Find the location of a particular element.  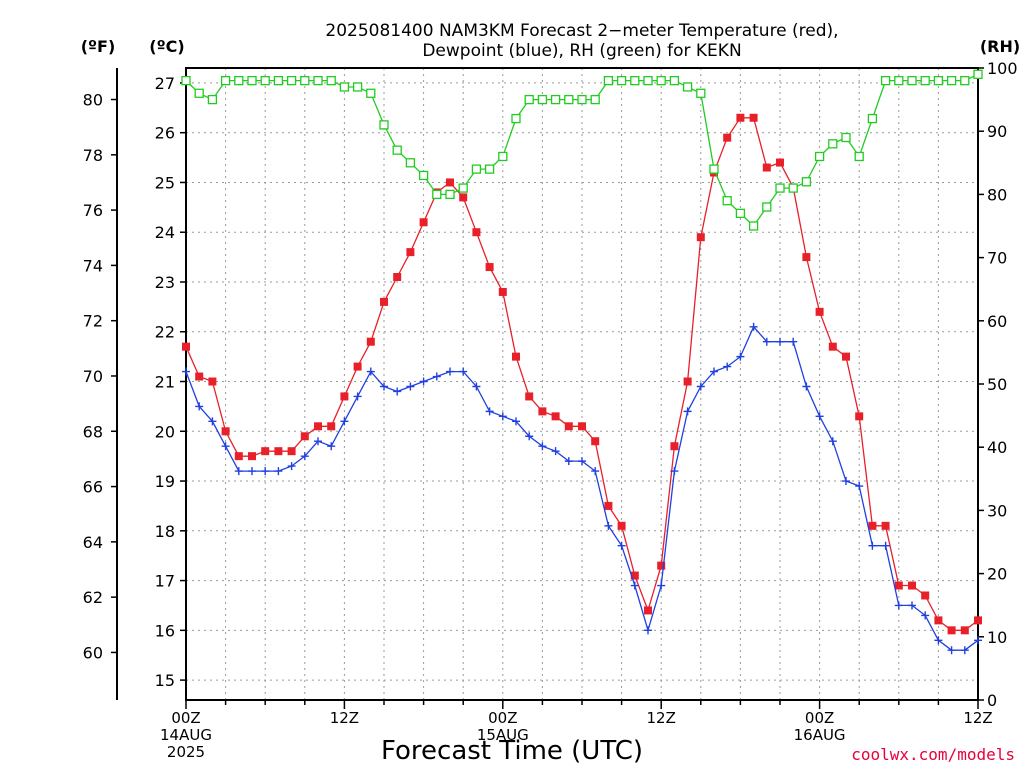

celsius-tick-label: 25 is located at coordinates (165, 182).